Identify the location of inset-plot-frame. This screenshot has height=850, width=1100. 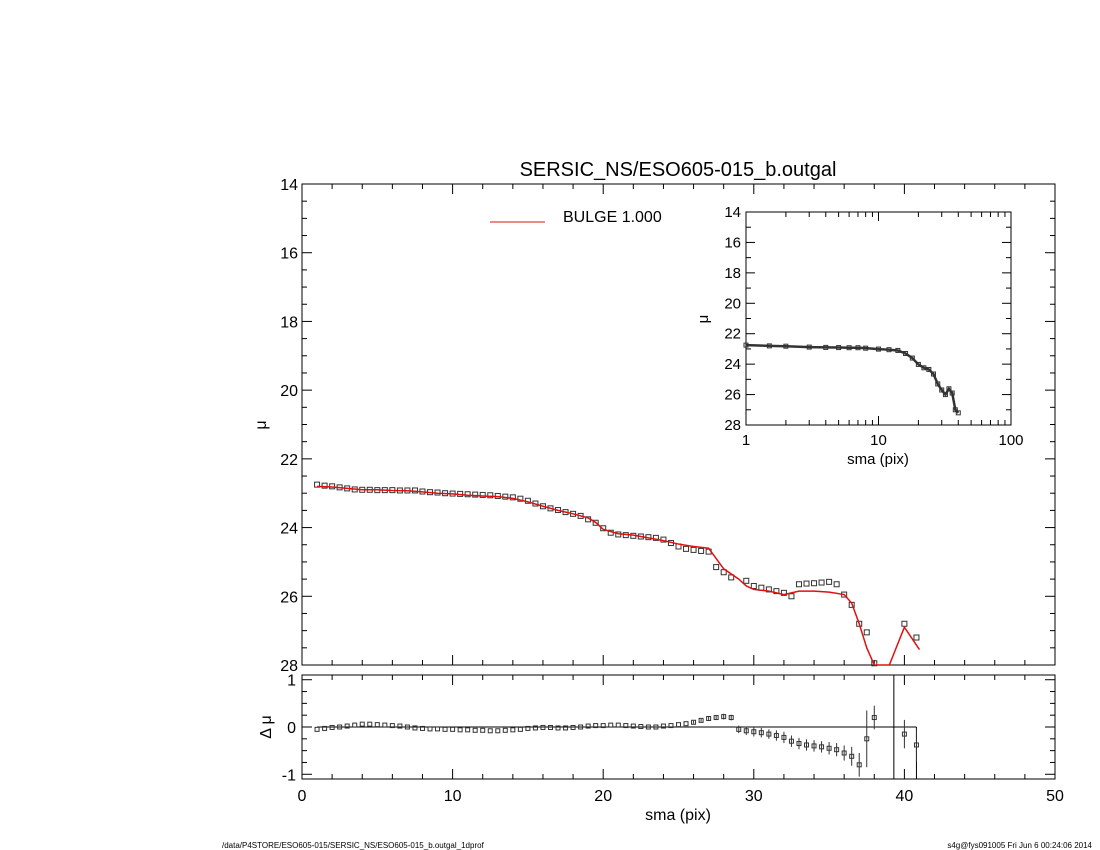
(878, 318).